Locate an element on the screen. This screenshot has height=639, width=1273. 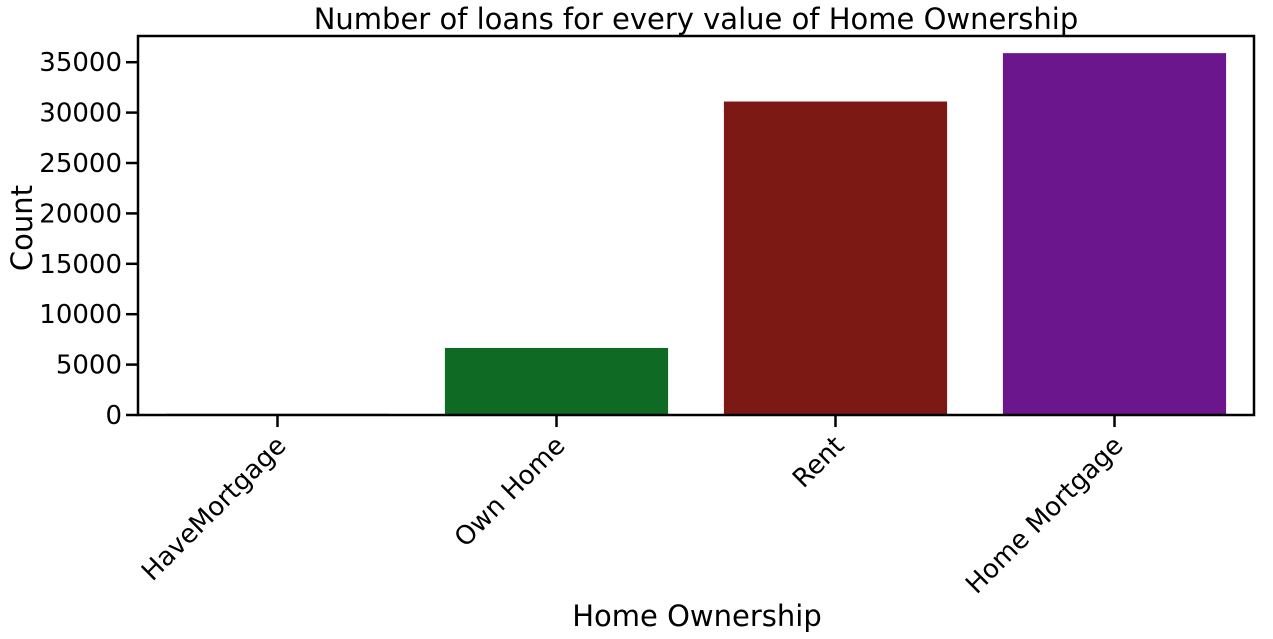
y-tick-label: 25000 is located at coordinates (80, 164).